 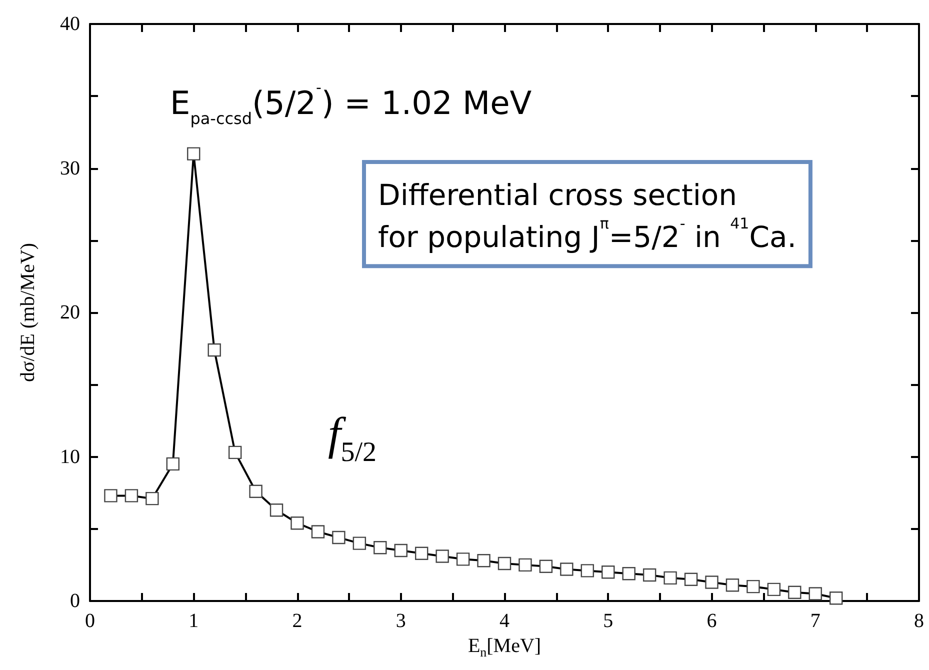 I want to click on x-tick-label: 1, so click(x=193, y=621).